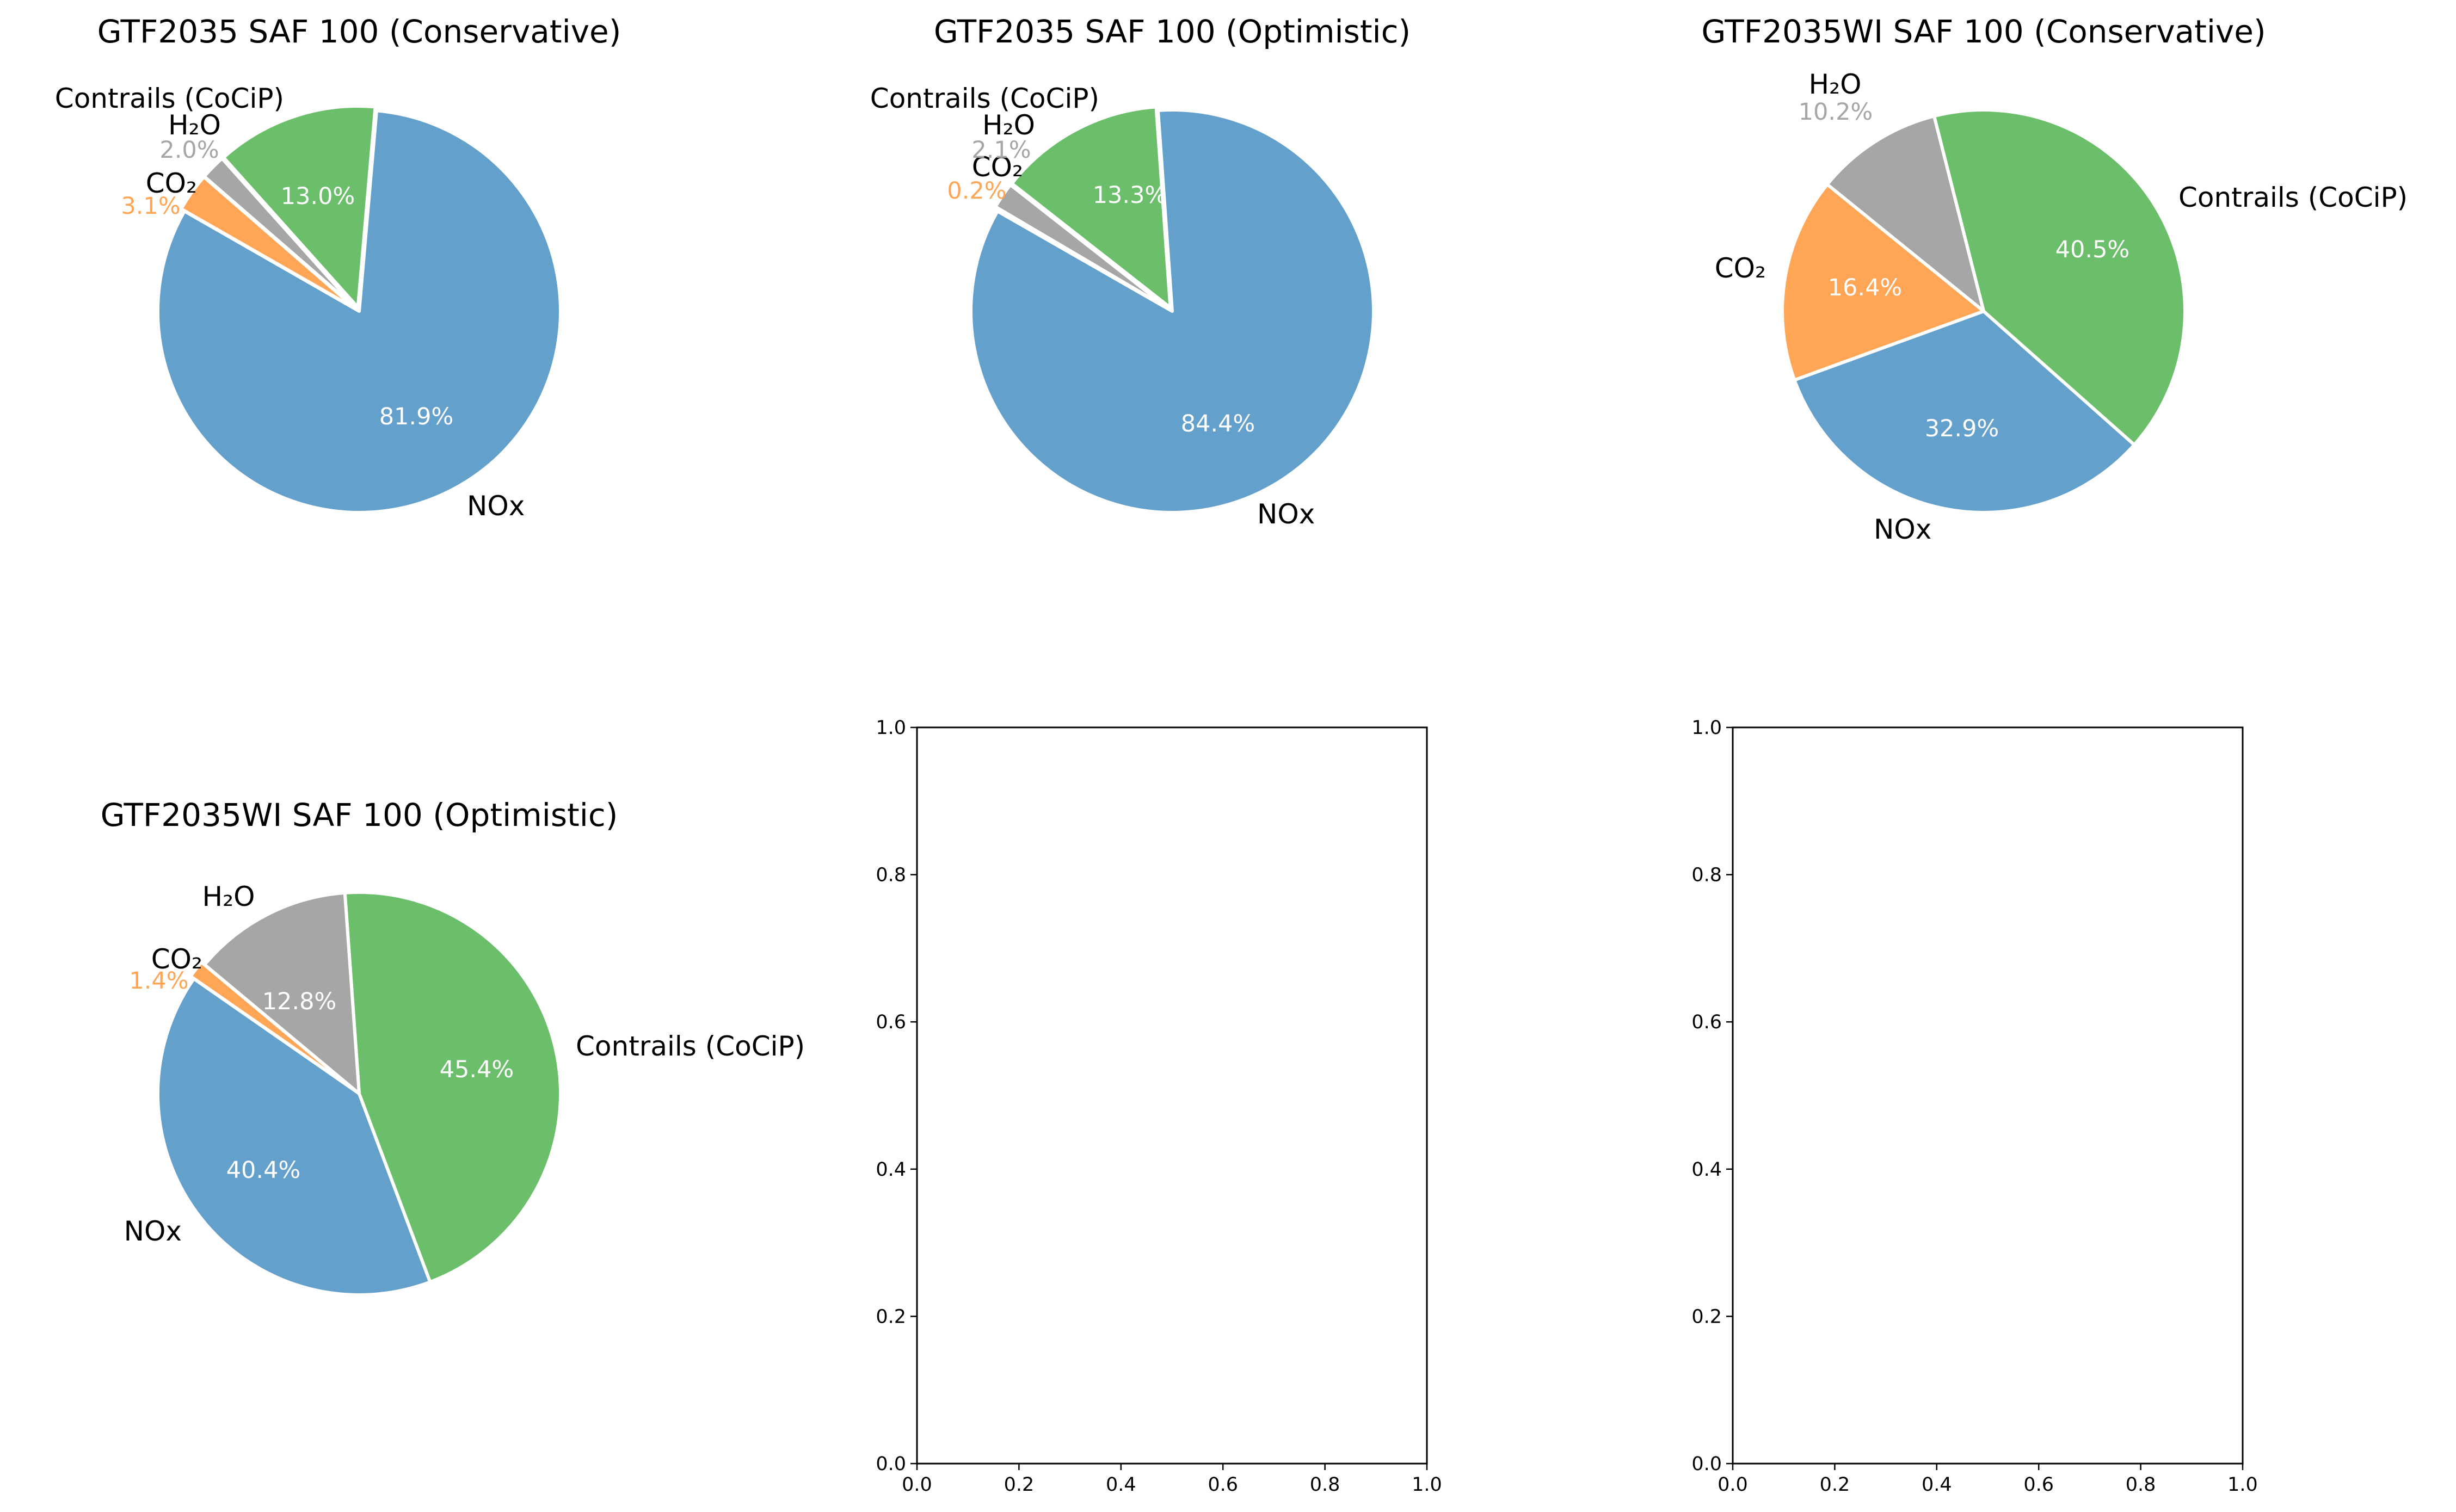 The image size is (2456, 1512). What do you see at coordinates (359, 32) in the screenshot?
I see `pie-title-1: GTF2035 SAF 100 (Conservative)` at bounding box center [359, 32].